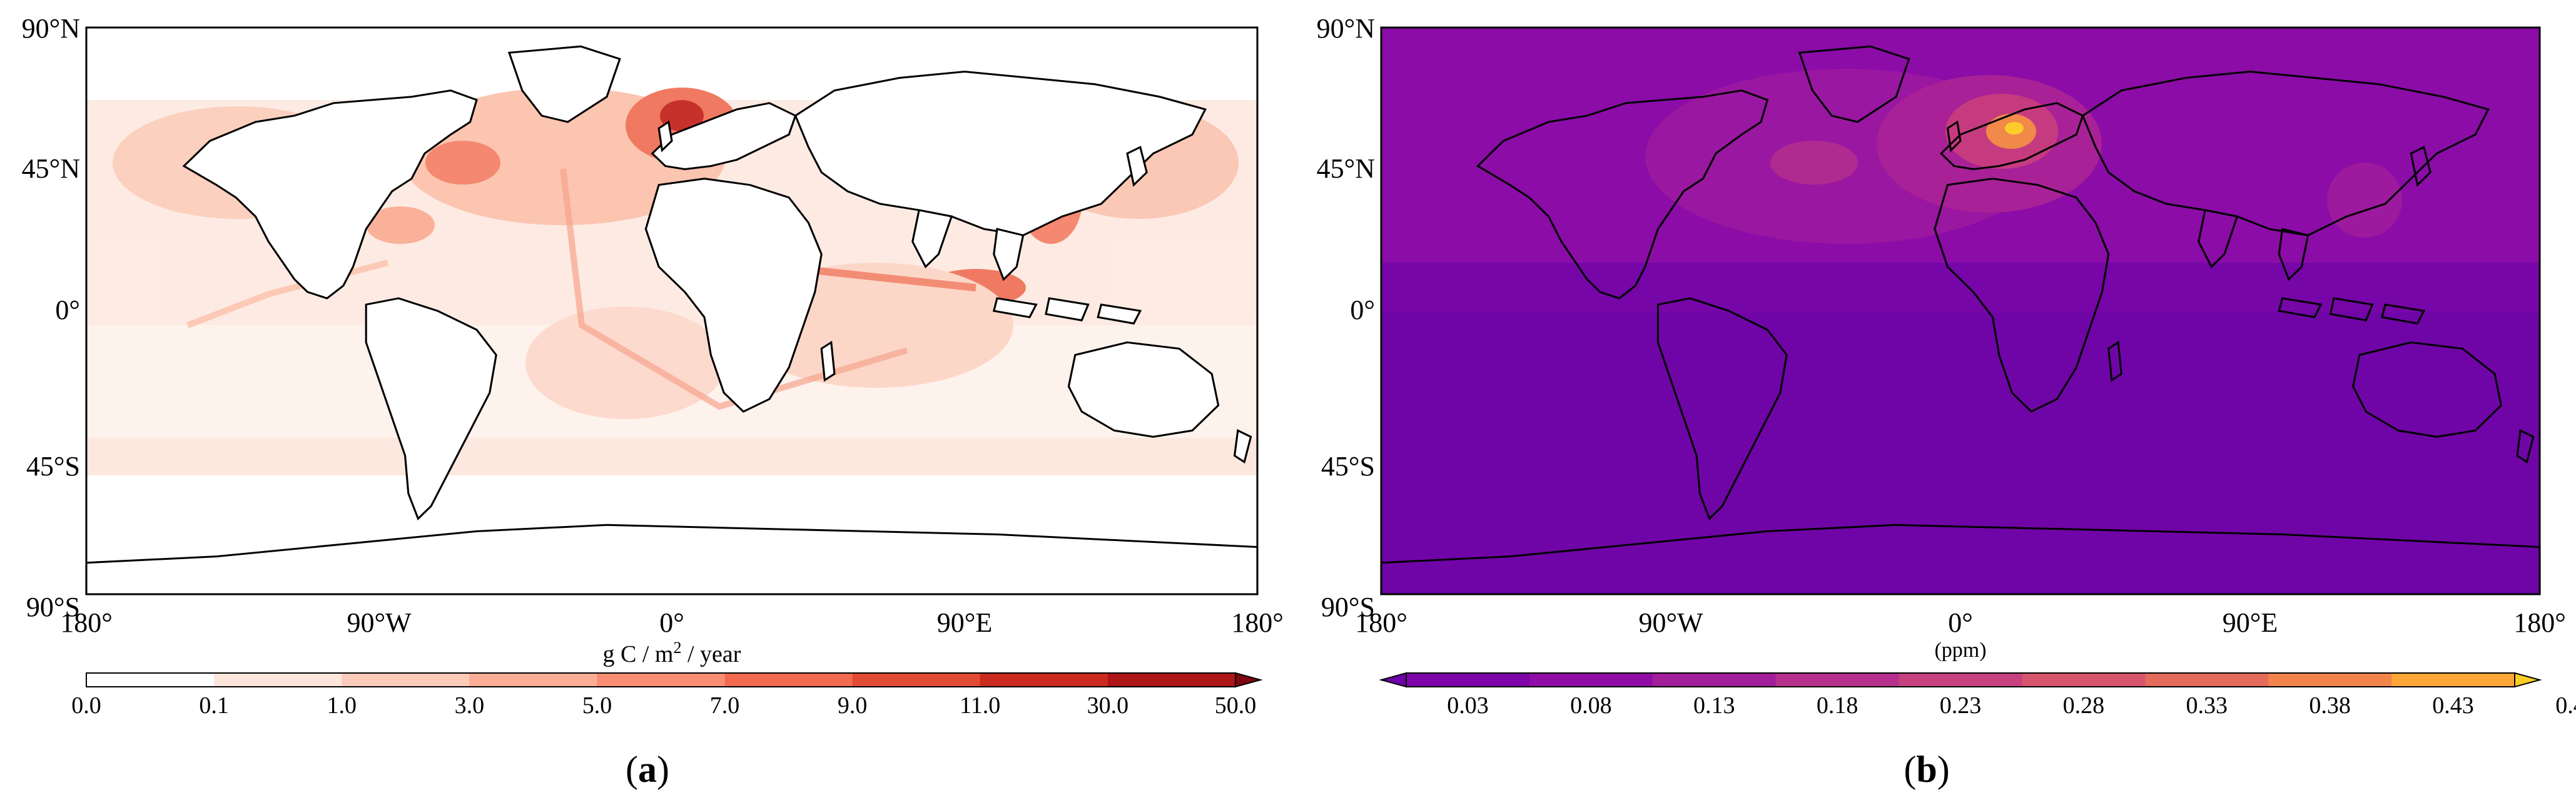  What do you see at coordinates (1249, 680) in the screenshot?
I see `colorbar-a-extend-max` at bounding box center [1249, 680].